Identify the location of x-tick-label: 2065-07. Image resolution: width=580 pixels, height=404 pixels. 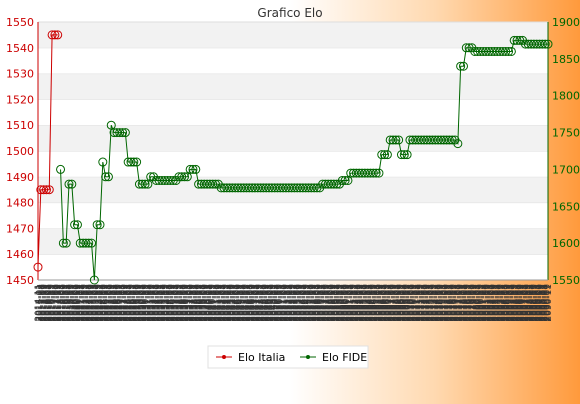
(379, 303).